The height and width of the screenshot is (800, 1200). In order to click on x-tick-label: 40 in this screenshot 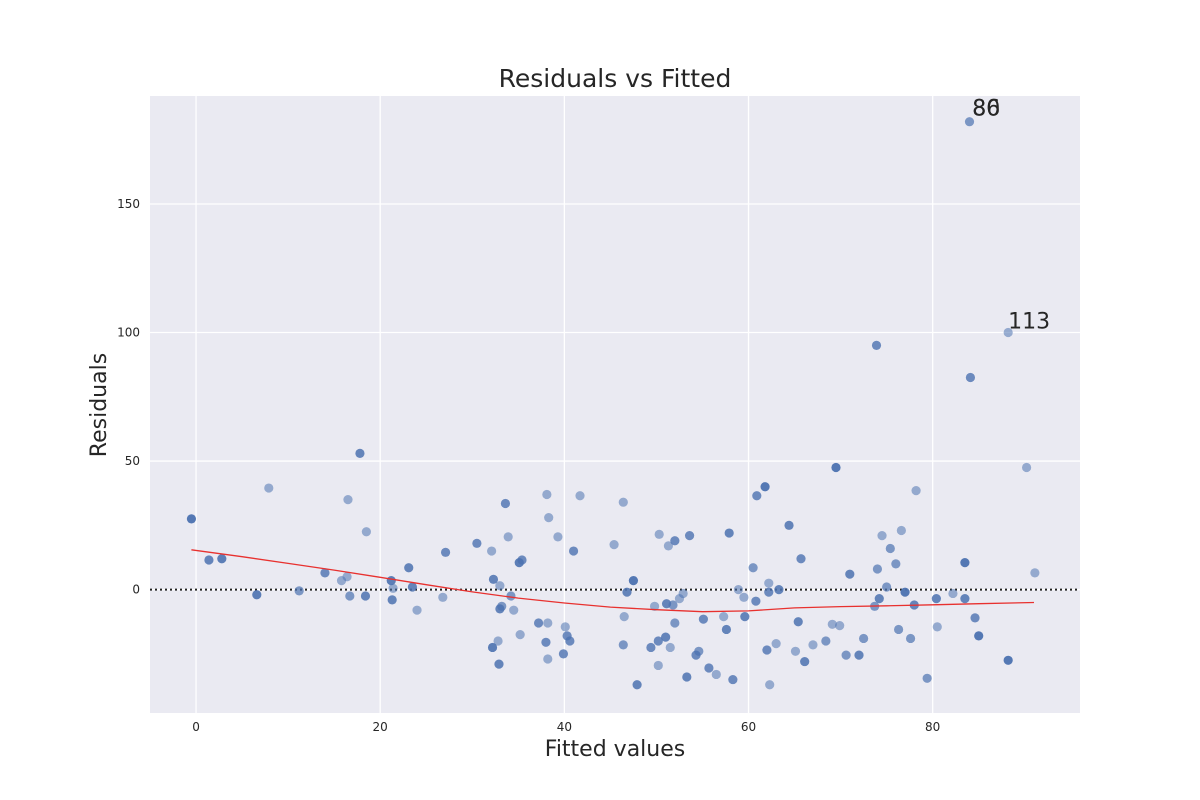, I will do `click(564, 727)`.